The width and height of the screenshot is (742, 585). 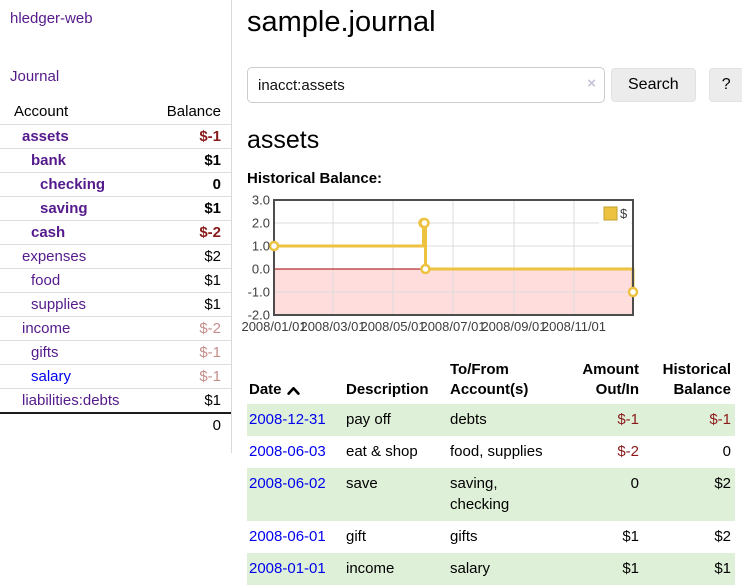 What do you see at coordinates (341, 22) in the screenshot?
I see `page-title: sample.journal` at bounding box center [341, 22].